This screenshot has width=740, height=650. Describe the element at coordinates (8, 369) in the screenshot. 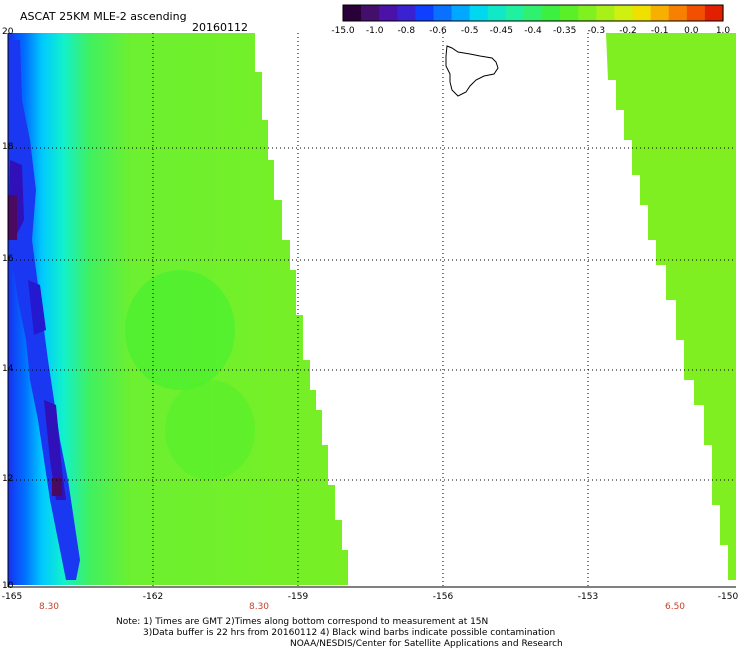

I see `latitude-label: 14` at that location.